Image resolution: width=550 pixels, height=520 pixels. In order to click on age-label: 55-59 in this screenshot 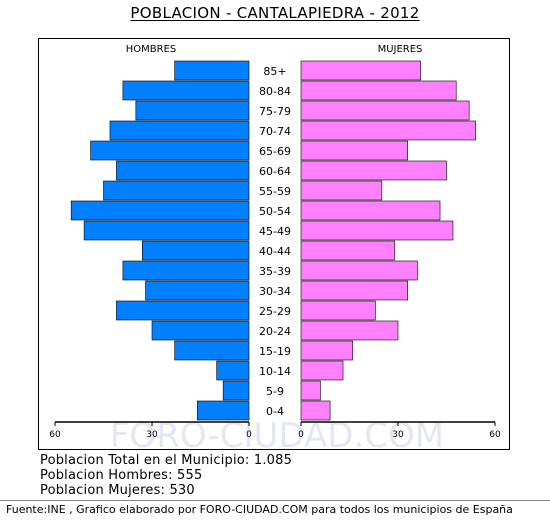, I will do `click(275, 191)`.